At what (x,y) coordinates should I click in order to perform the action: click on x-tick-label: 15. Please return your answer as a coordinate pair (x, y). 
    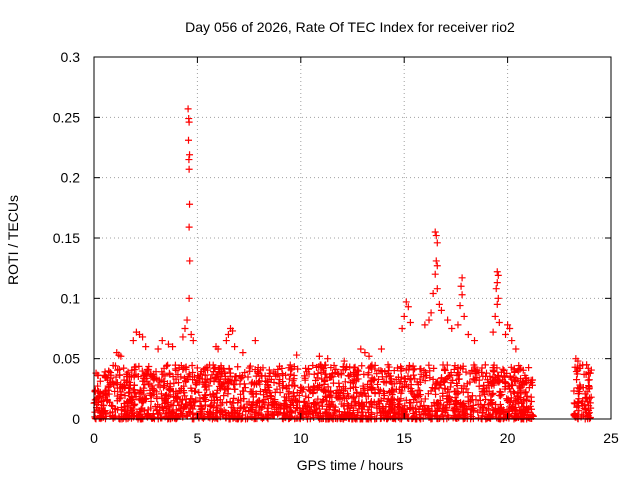
    Looking at the image, I should click on (404, 438).